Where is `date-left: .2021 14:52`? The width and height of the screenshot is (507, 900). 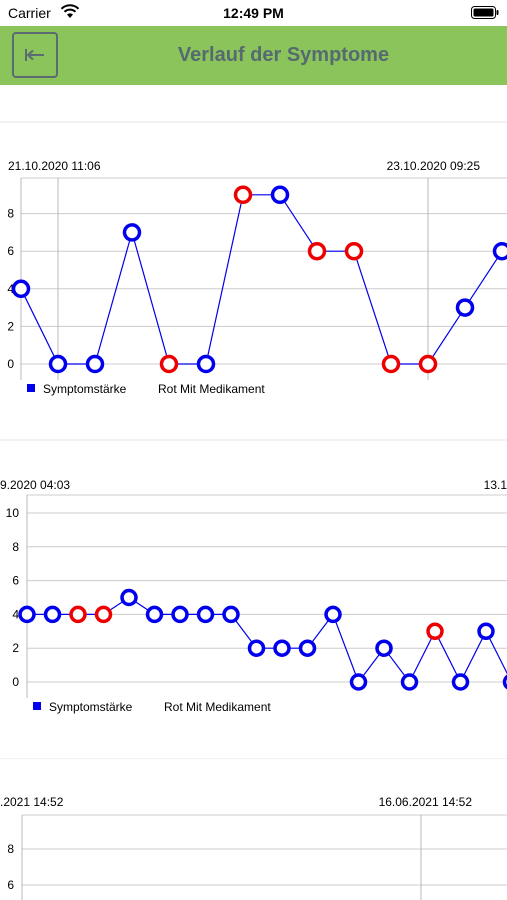
date-left: .2021 14:52 is located at coordinates (32, 802).